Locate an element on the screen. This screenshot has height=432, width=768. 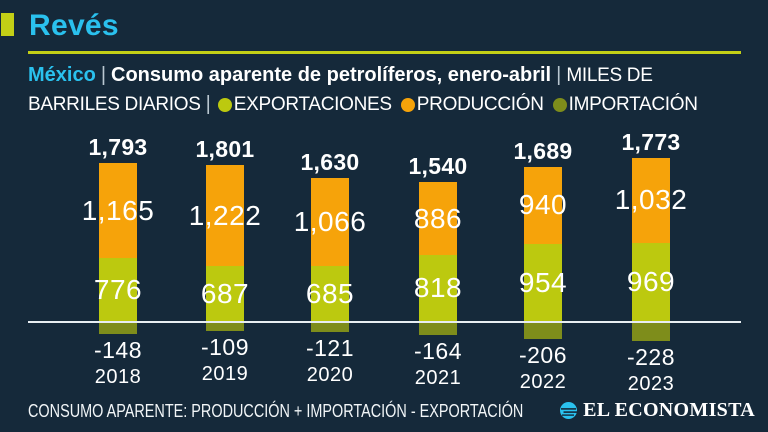
exportaciones-label-2022: -206 is located at coordinates (543, 354).